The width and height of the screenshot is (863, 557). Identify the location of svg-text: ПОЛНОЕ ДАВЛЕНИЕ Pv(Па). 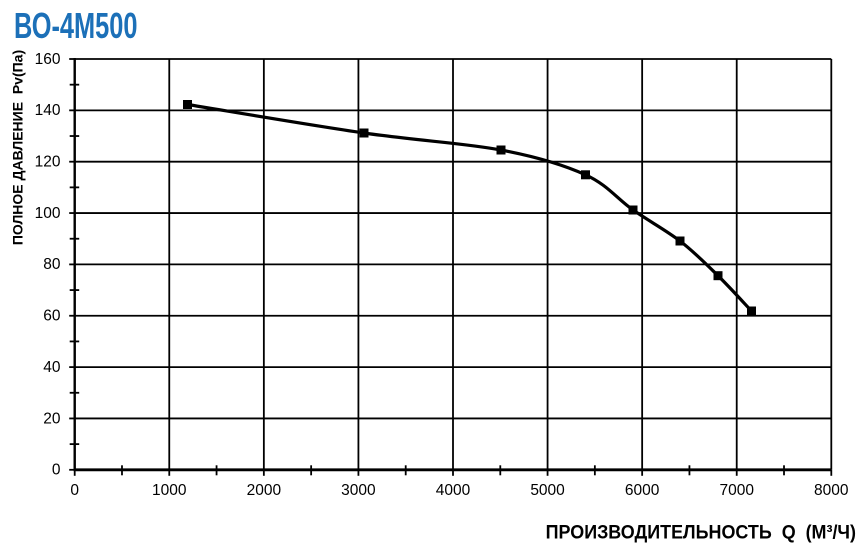
(18, 147).